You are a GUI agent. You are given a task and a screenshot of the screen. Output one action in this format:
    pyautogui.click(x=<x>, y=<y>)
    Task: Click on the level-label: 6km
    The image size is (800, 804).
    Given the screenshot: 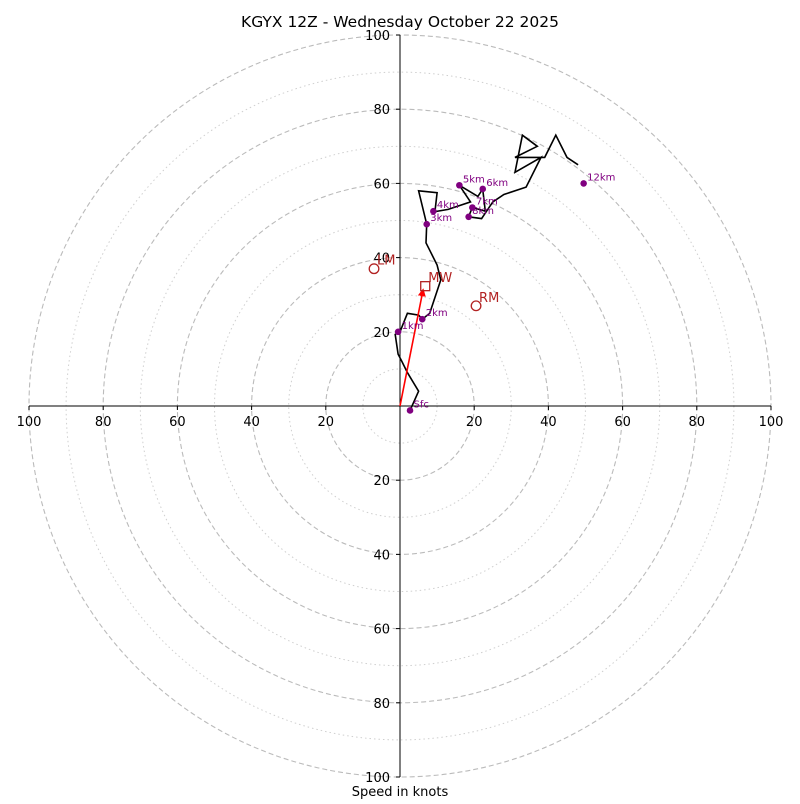 What is the action you would take?
    pyautogui.click(x=497, y=183)
    